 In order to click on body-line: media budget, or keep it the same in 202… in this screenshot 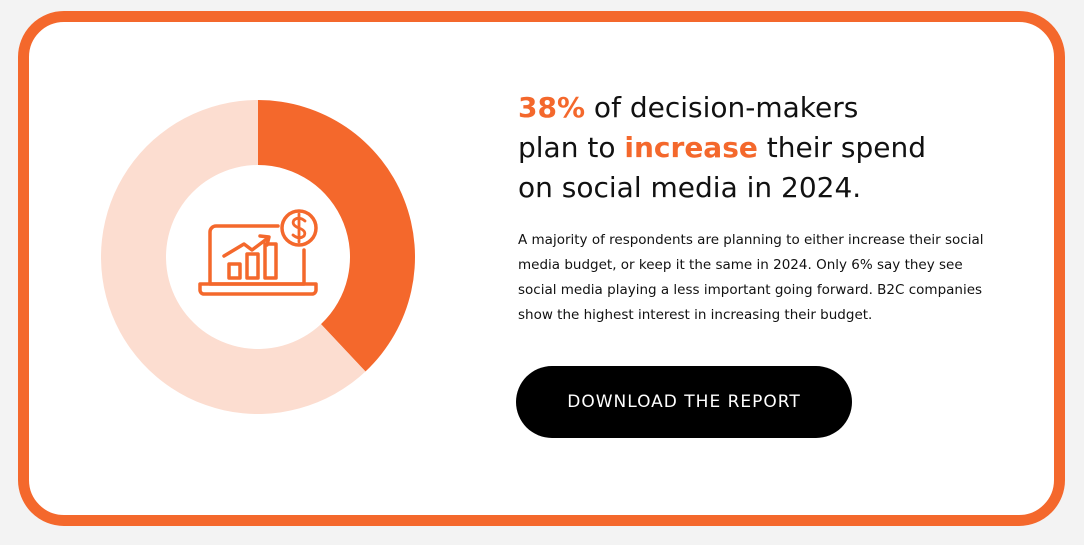, I will do `click(740, 265)`.